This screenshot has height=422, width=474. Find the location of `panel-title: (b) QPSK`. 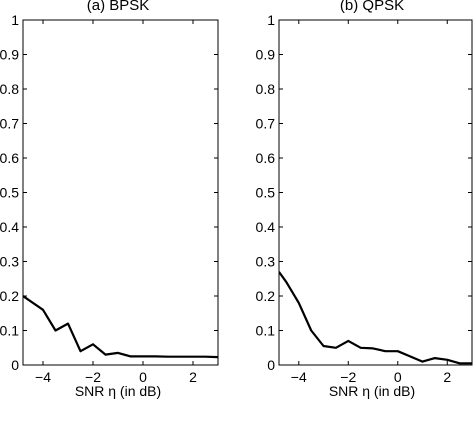

panel-title: (b) QPSK is located at coordinates (372, 7).